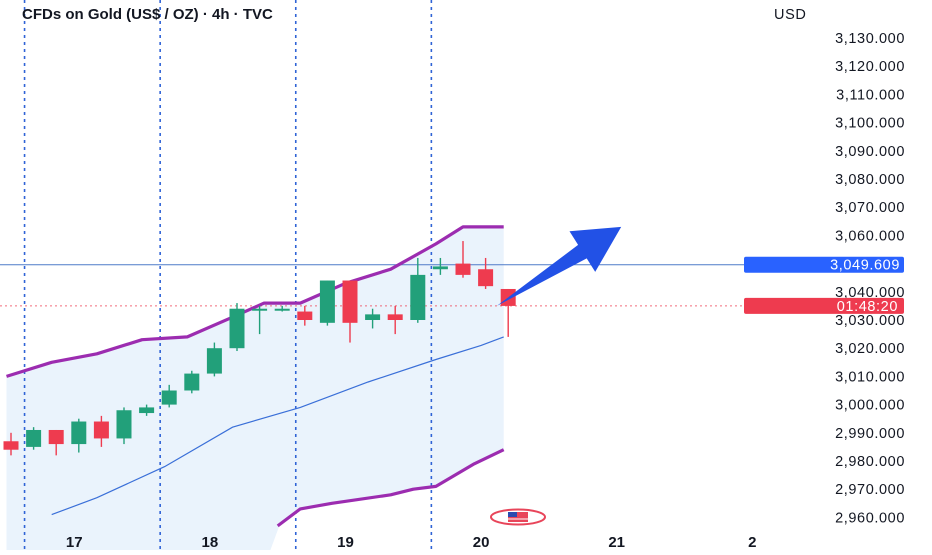 This screenshot has height=555, width=932. Describe the element at coordinates (824, 305) in the screenshot. I see `countdown-tag` at that location.